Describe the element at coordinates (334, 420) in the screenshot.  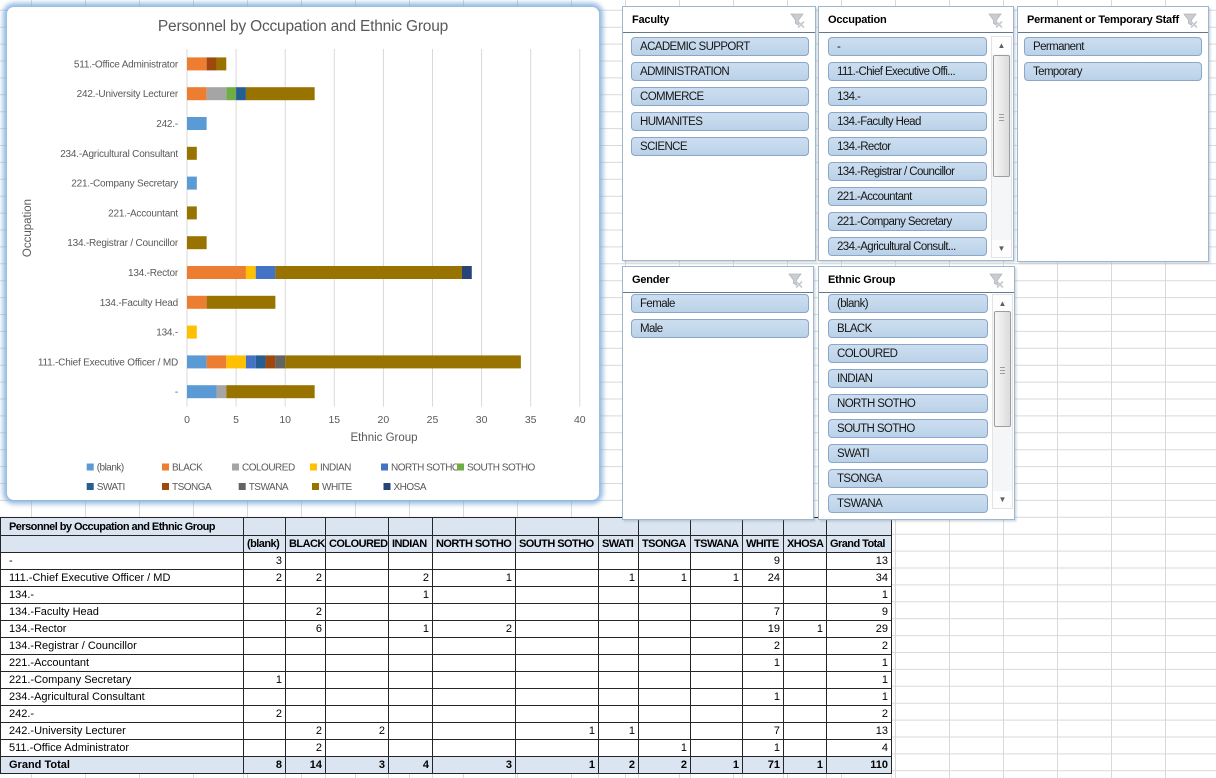
I see `svg-text: 15` at that location.